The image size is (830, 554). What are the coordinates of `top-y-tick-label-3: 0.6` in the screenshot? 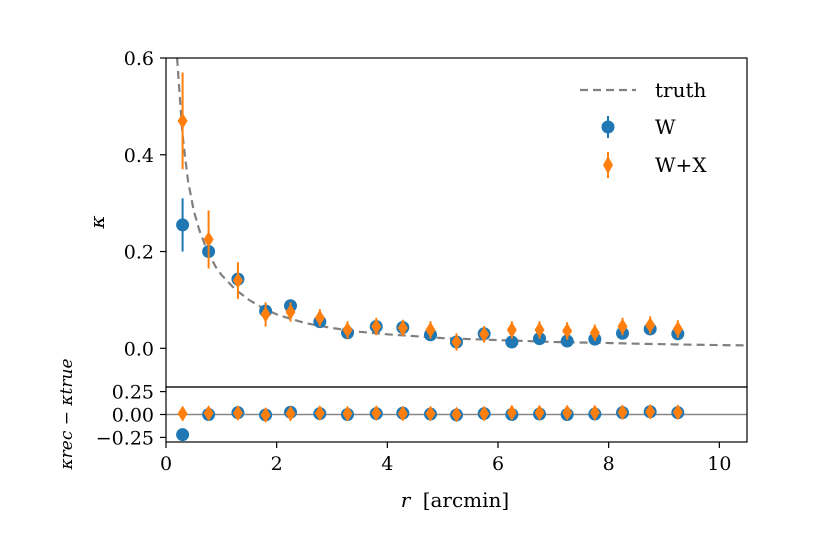 It's located at (139, 59).